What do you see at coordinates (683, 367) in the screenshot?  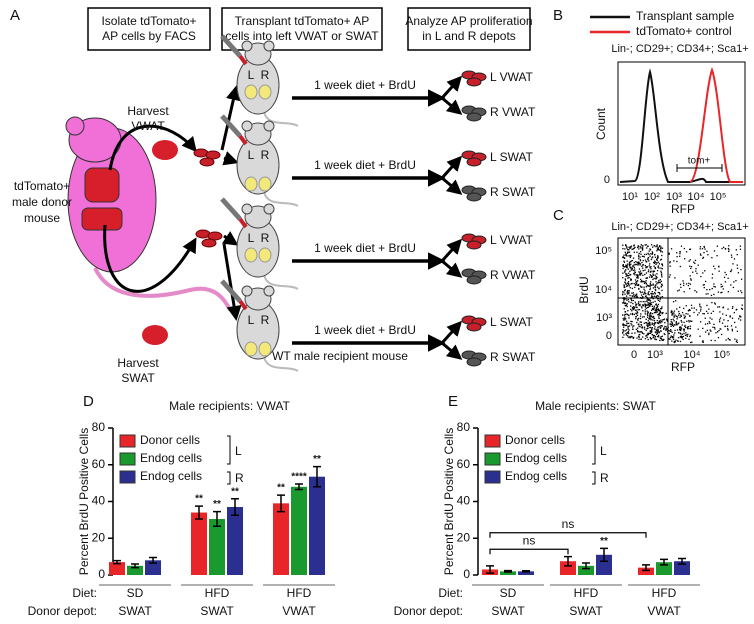 I see `axis-label: RFP` at bounding box center [683, 367].